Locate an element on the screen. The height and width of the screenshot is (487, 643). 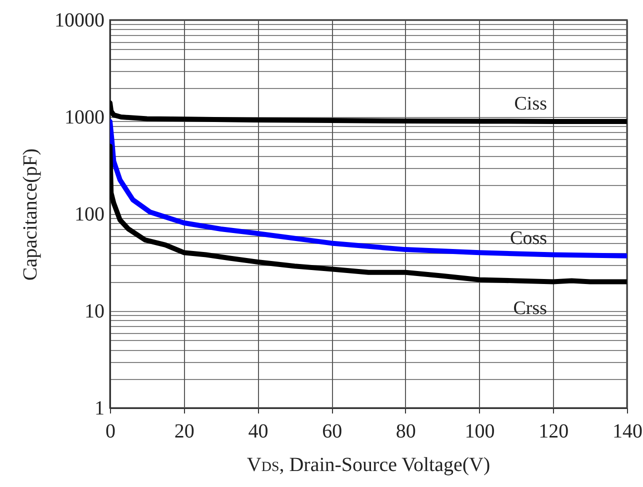
x-tick-label: 0 is located at coordinates (111, 431).